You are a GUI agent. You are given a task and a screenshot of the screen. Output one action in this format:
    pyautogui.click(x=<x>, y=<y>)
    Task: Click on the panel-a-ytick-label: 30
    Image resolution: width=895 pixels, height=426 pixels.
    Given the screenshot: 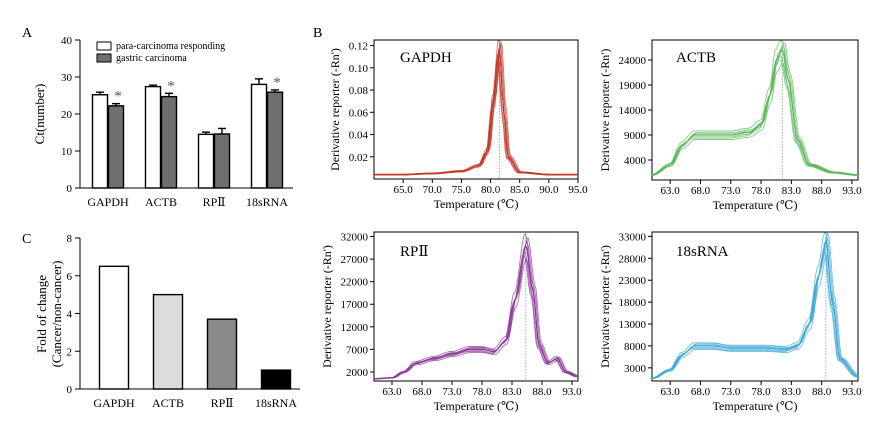 What is the action you would take?
    pyautogui.click(x=67, y=78)
    